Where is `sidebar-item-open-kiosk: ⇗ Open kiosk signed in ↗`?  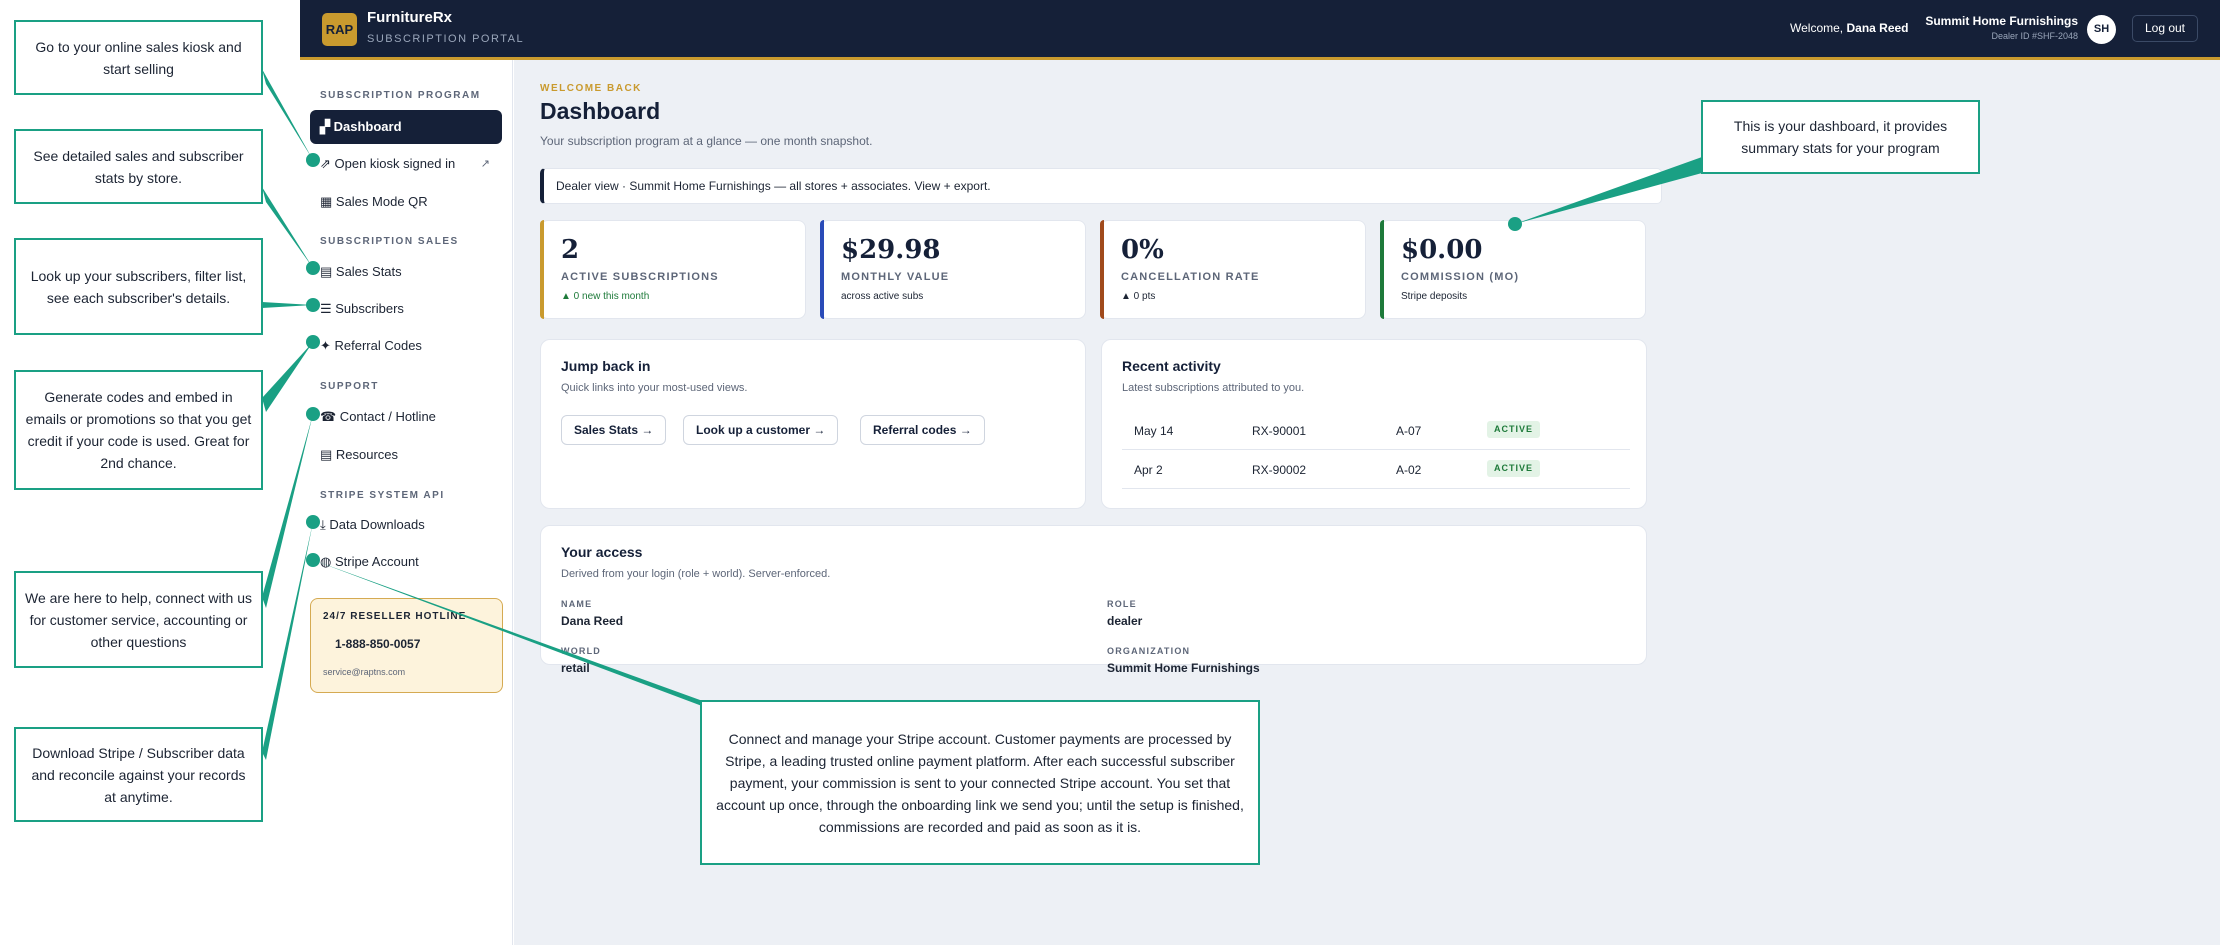
sidebar-item-open-kiosk: ⇗ Open kiosk signed in ↗ is located at coordinates (406, 164).